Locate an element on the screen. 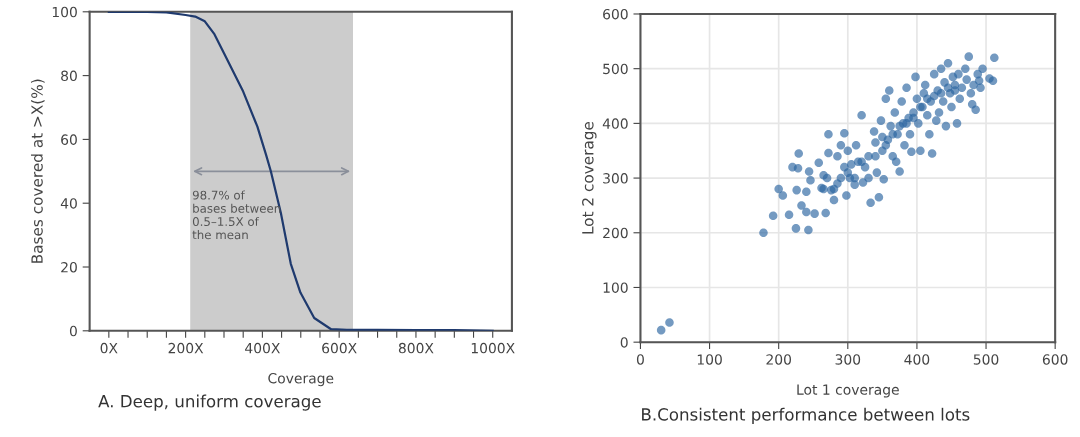  y-axis-title: Lot 2 coverage is located at coordinates (589, 177).